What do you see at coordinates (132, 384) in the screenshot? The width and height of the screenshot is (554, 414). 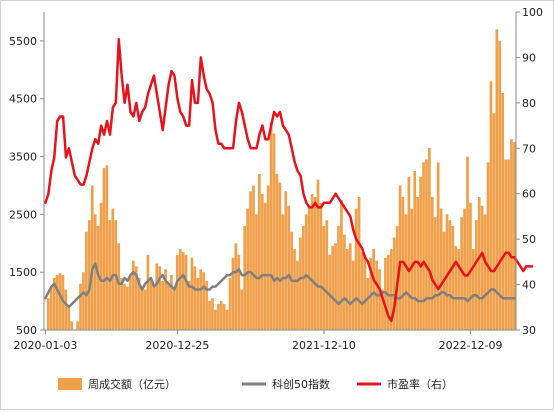 I see `legend-label: 周成交额（亿元）` at bounding box center [132, 384].